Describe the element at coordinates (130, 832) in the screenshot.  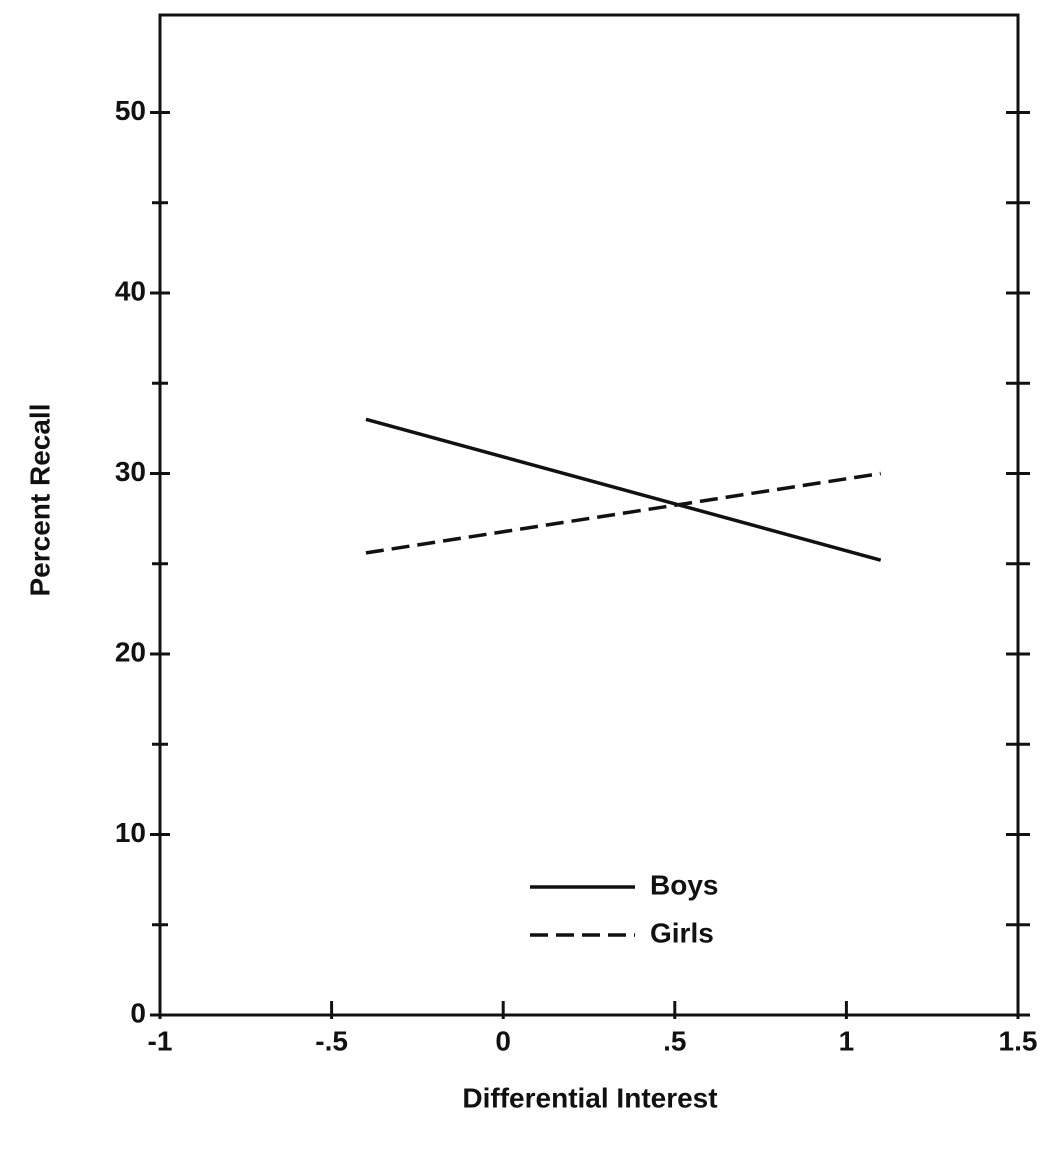
I see `y-tick-label: 10` at that location.